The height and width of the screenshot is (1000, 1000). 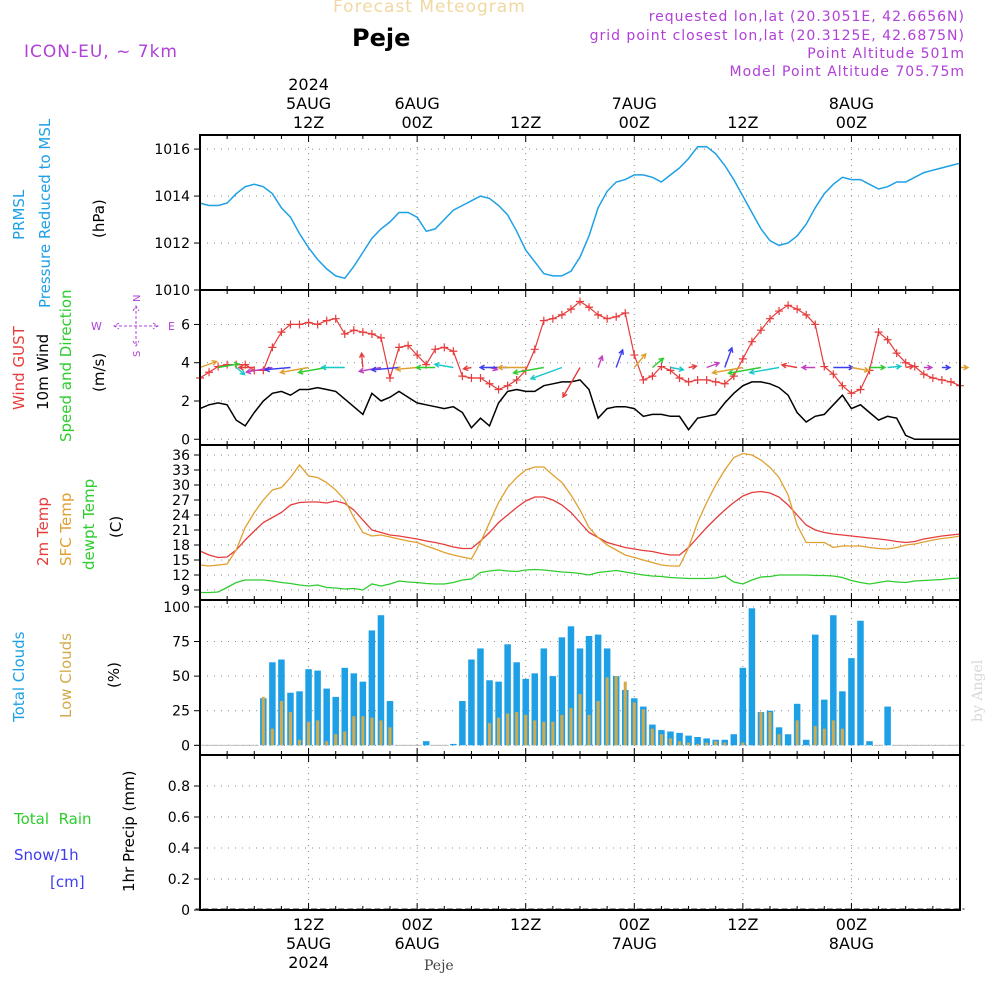 What do you see at coordinates (579, 410) in the screenshot?
I see `wind-speed-line` at bounding box center [579, 410].